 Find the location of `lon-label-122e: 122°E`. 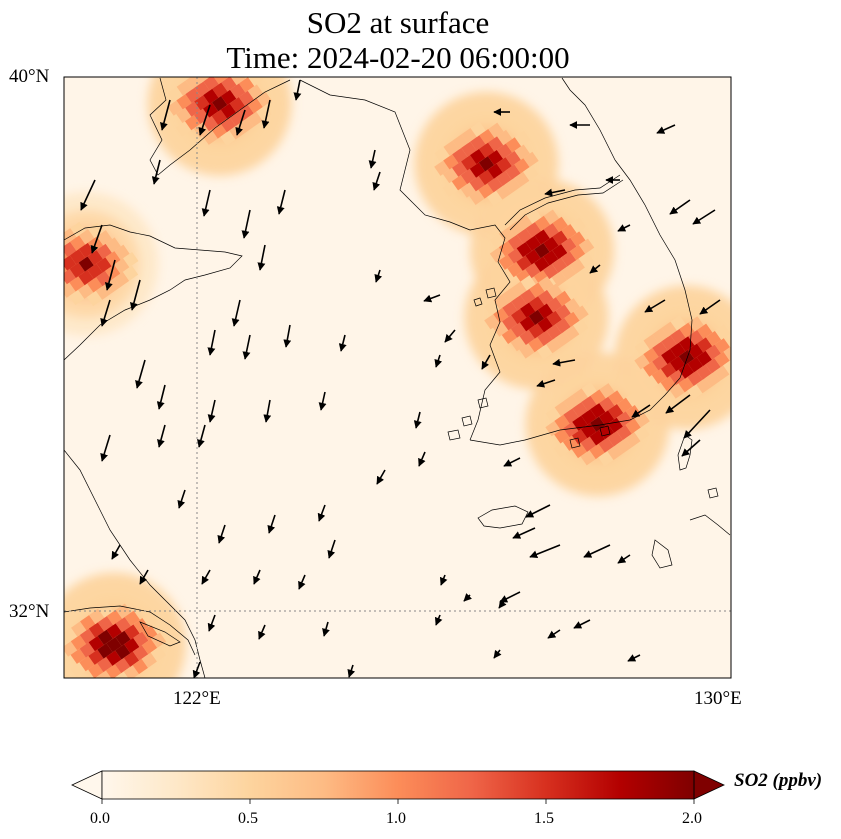

lon-label-122e: 122°E is located at coordinates (197, 698).